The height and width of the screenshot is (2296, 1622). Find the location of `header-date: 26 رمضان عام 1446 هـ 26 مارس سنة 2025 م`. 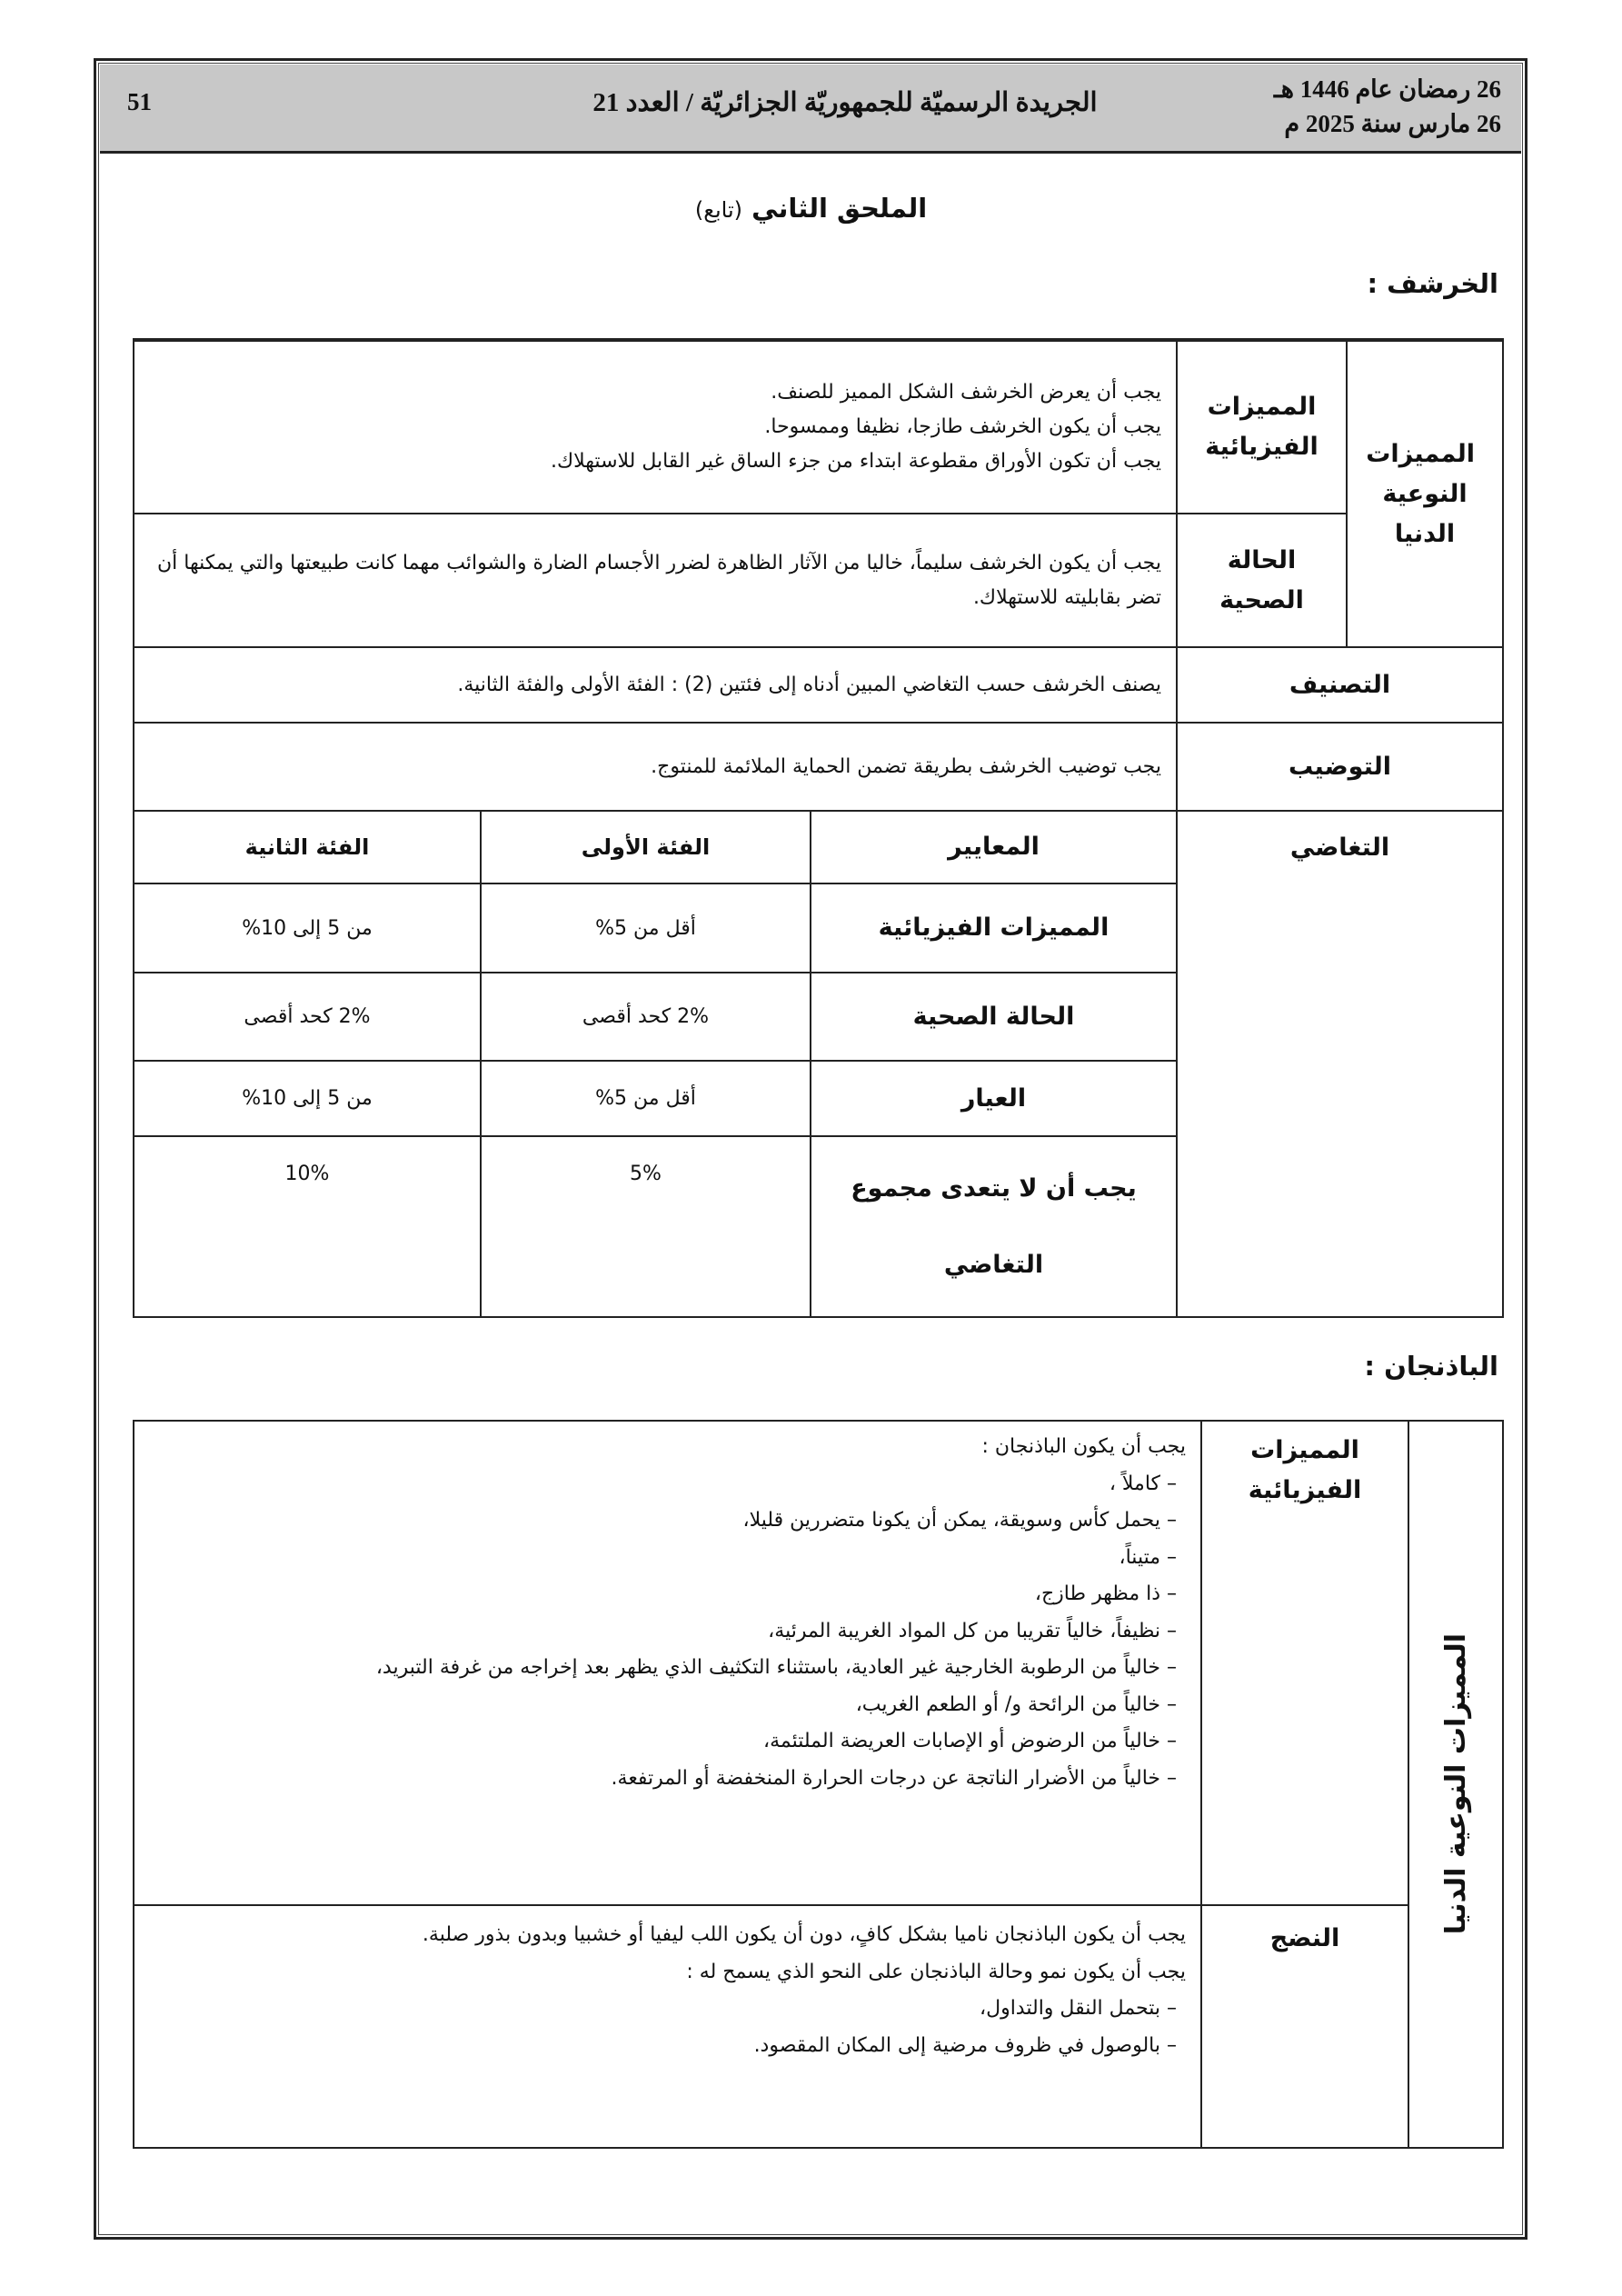

header-date: 26 رمضان عام 1446 هـ 26 مارس سنة 2025 م is located at coordinates (1387, 106).